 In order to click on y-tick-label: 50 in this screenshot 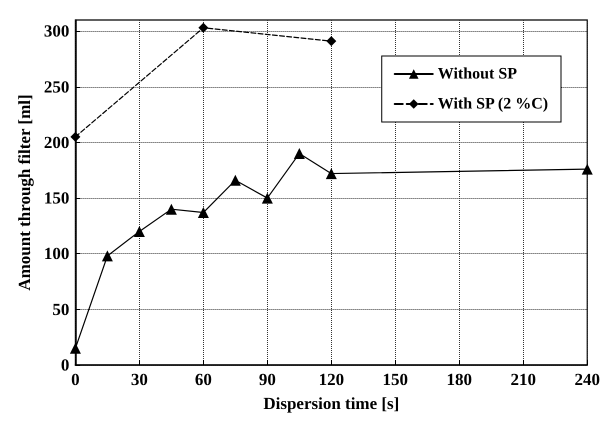, I will do `click(61, 309)`.